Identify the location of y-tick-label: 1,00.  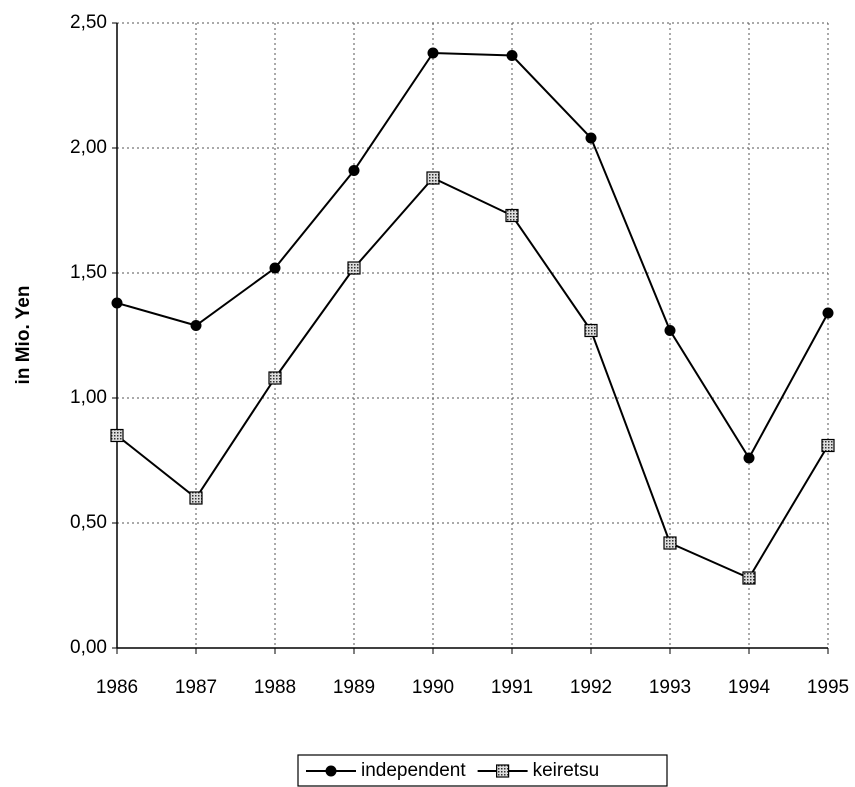
(88, 397).